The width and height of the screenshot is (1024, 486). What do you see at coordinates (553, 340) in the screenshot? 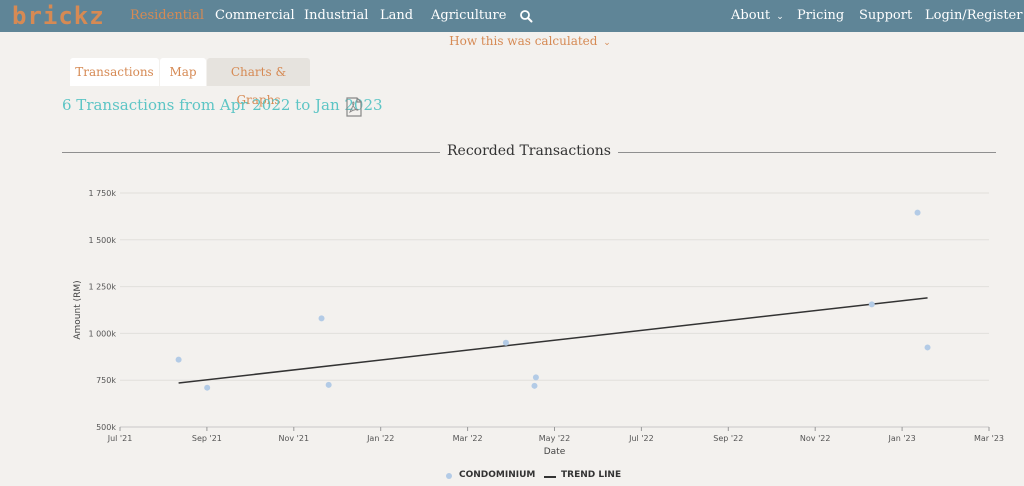
I see `trend-line` at bounding box center [553, 340].